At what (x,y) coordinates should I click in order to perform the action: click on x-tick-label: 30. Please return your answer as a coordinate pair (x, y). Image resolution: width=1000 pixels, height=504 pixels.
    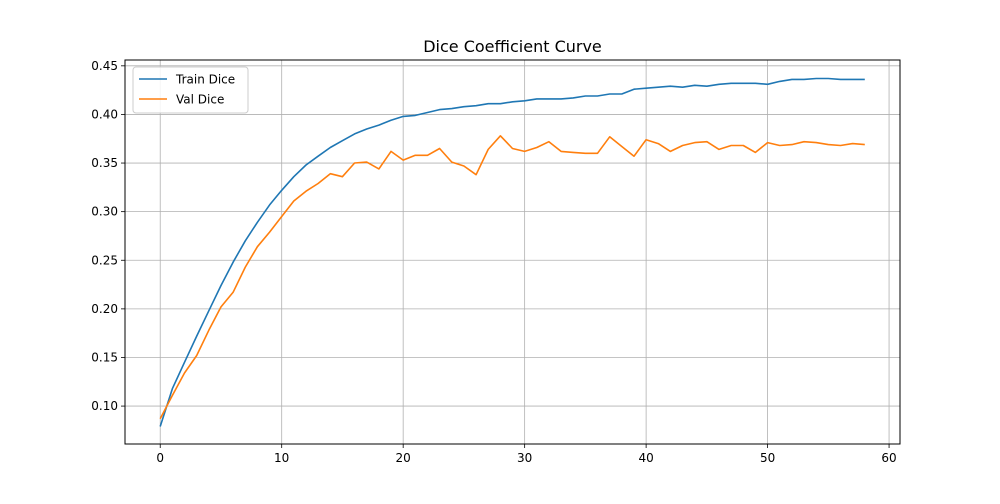
    Looking at the image, I should click on (524, 458).